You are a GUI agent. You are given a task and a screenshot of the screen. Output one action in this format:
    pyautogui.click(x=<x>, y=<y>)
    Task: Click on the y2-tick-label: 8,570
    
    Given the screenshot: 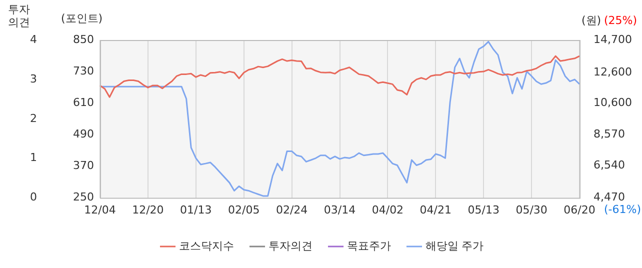 What is the action you would take?
    pyautogui.click(x=610, y=133)
    